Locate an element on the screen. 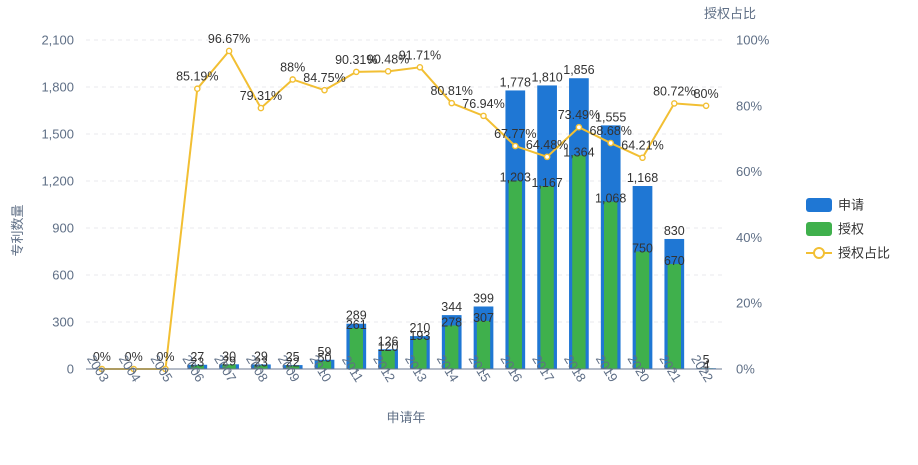  legend-item-grant: 授权 is located at coordinates (835, 229).